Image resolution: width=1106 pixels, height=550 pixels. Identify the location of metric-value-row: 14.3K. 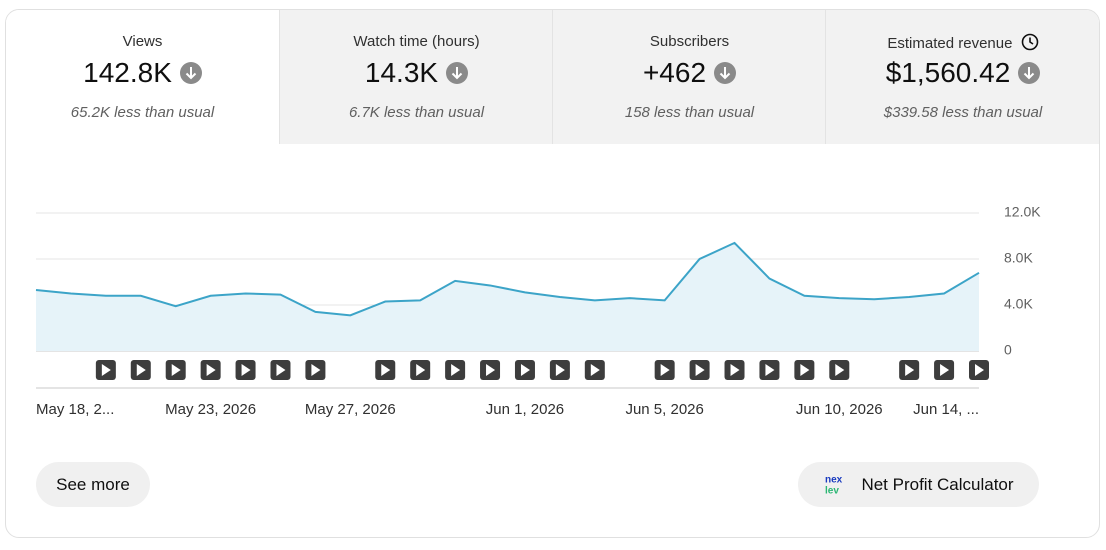
(416, 73).